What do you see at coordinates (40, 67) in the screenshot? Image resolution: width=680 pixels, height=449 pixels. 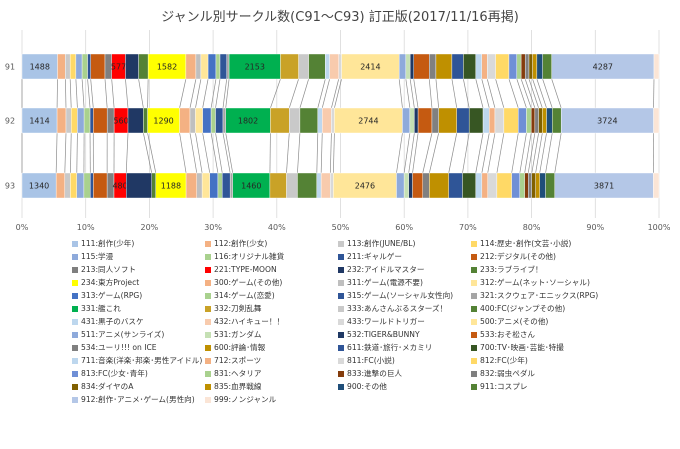 I see `data-label: 1488` at bounding box center [40, 67].